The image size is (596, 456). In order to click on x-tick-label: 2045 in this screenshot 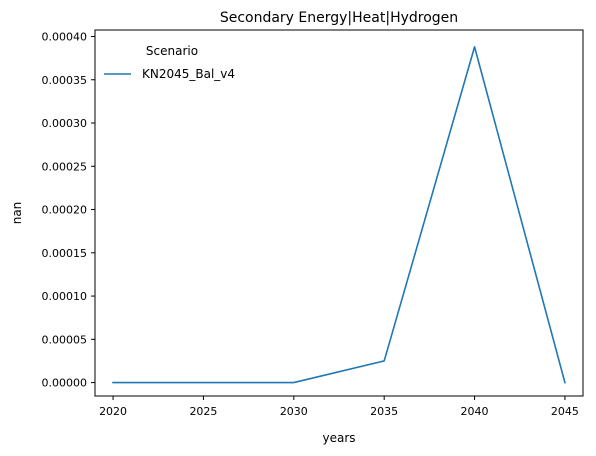, I will do `click(565, 411)`.